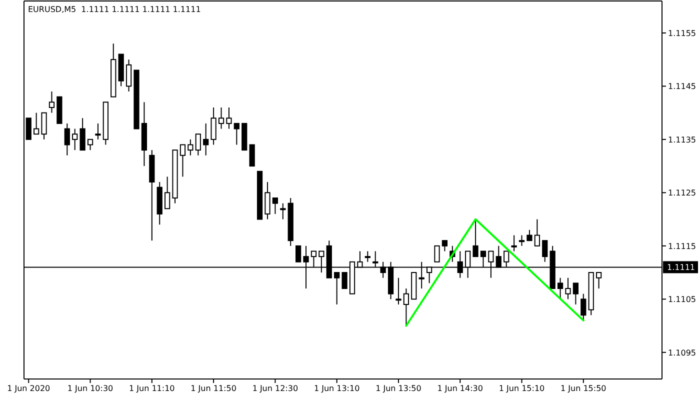 The height and width of the screenshot is (400, 700). Describe the element at coordinates (337, 388) in the screenshot. I see `x-tick-label: 1 Jun 13:10` at that location.